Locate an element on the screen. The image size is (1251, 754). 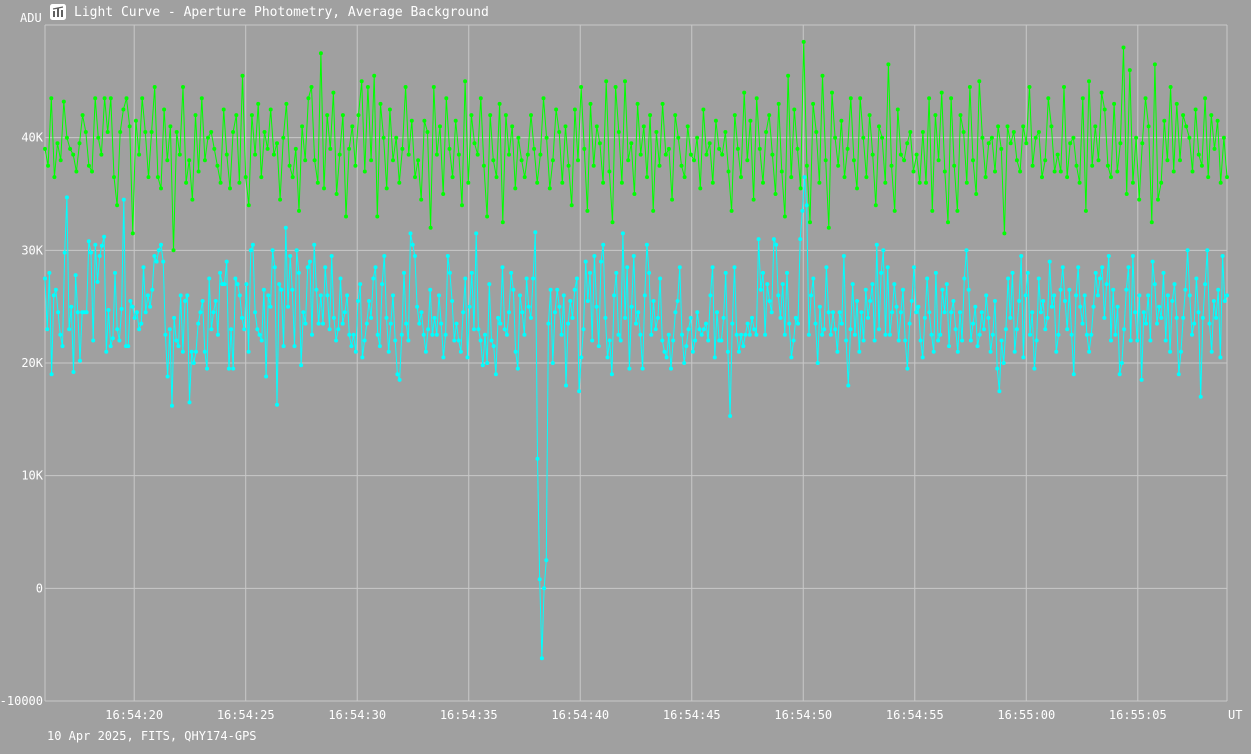
x-tick-label: 16:54:45 is located at coordinates (692, 715).